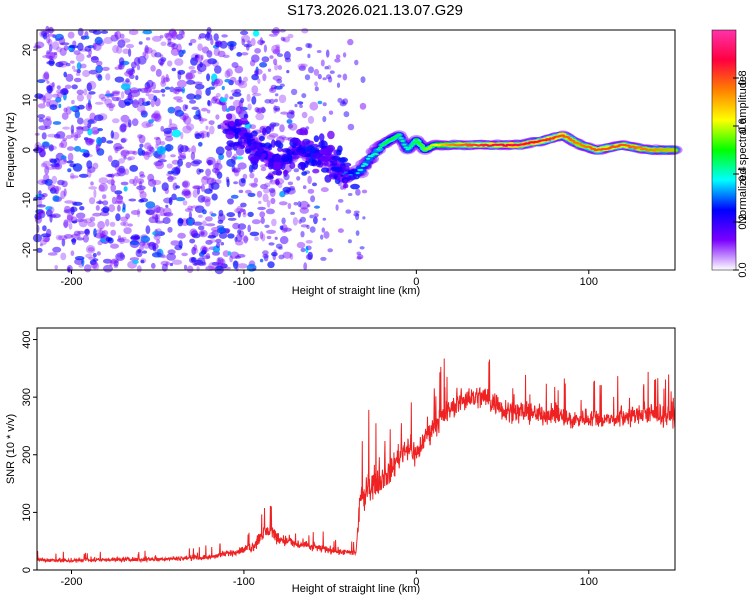  I want to click on snr-y-tick-label: 400, so click(27, 339).